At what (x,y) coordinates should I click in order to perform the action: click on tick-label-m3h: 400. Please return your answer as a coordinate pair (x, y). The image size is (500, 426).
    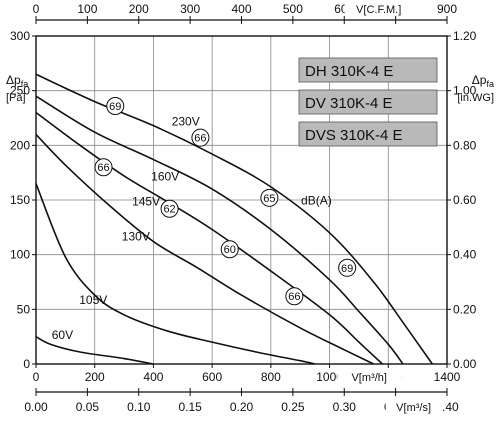
    Looking at the image, I should click on (153, 377).